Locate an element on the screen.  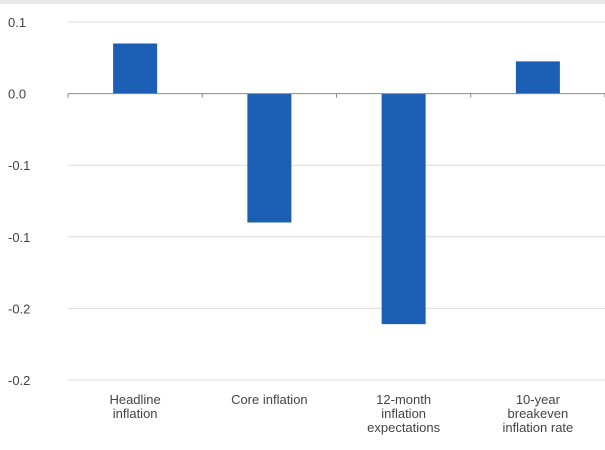
x-category-label-line: inflation rate is located at coordinates (537, 427).